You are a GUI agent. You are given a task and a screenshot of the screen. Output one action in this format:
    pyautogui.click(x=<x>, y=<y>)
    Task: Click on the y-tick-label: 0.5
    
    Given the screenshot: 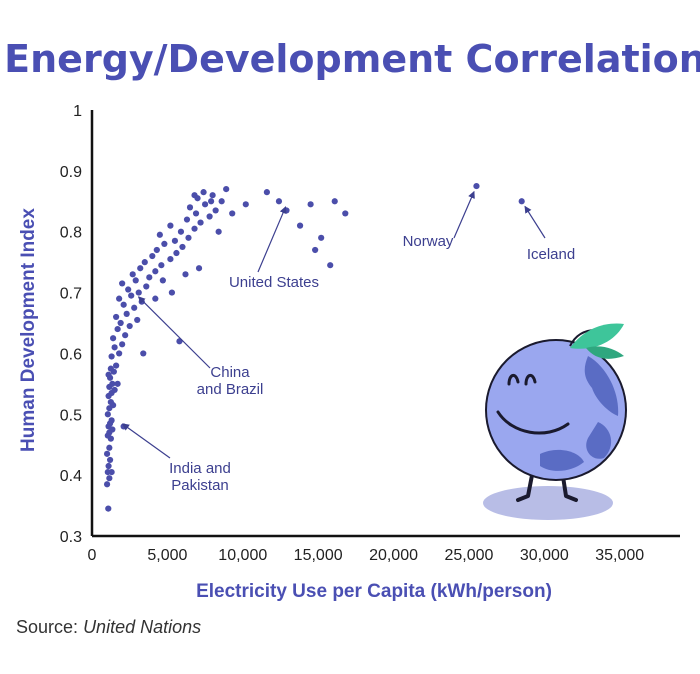 What is the action you would take?
    pyautogui.click(x=71, y=415)
    